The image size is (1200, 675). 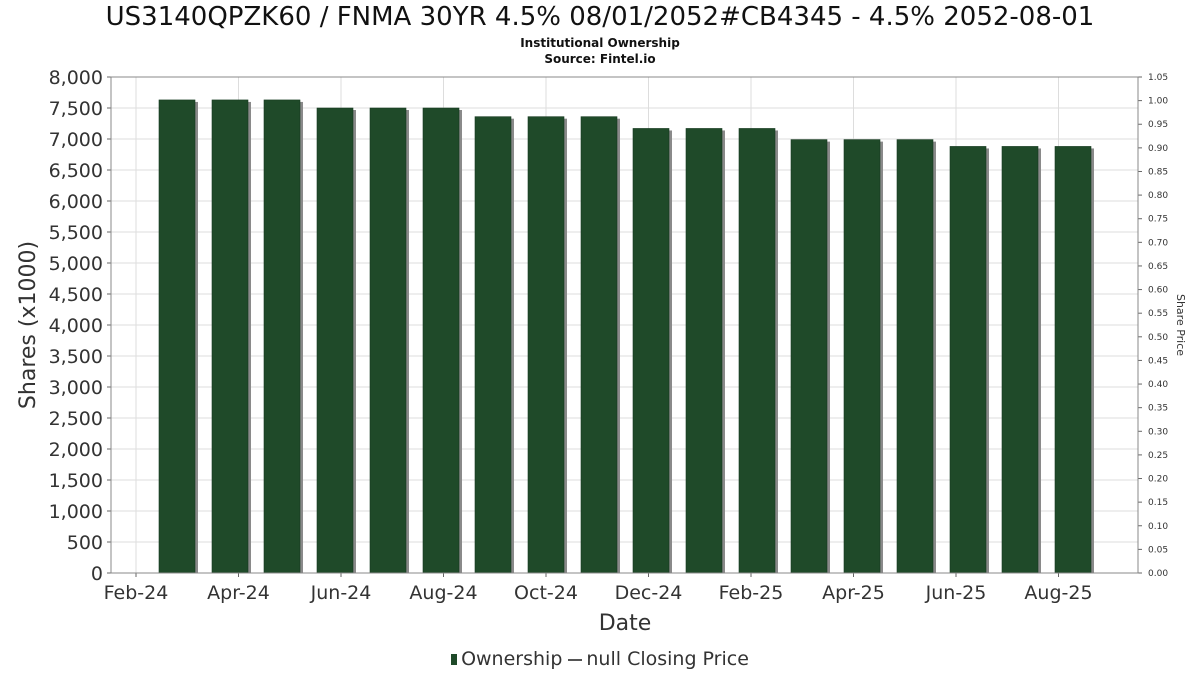 What do you see at coordinates (1158, 574) in the screenshot?
I see `y2-tick-label: 0.00` at bounding box center [1158, 574].